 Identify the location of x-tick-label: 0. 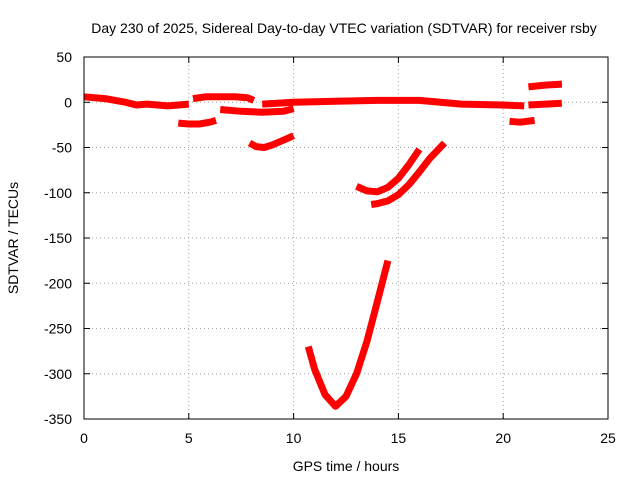
(84, 438).